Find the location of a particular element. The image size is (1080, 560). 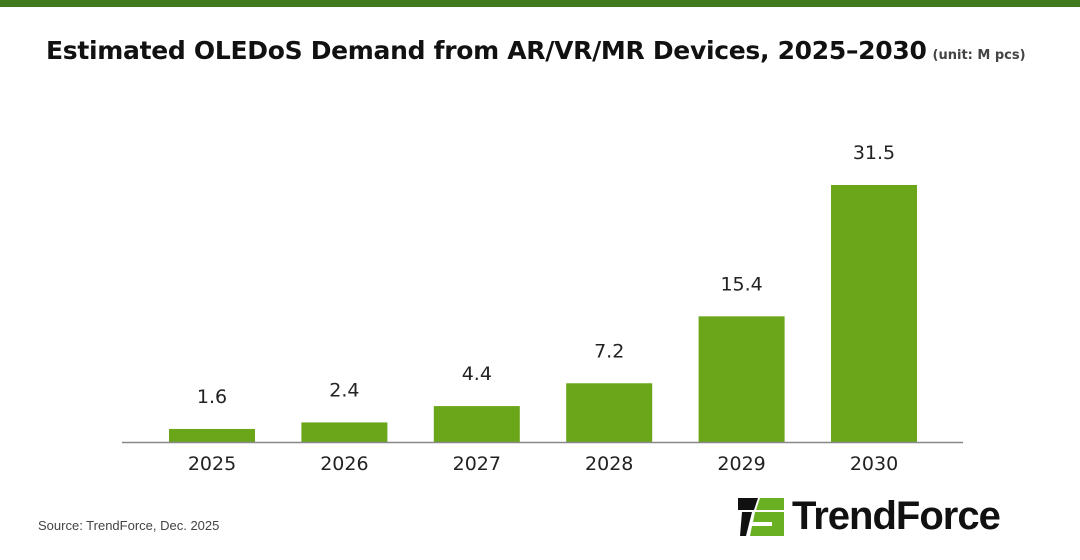

data-label-2030: 31.5 is located at coordinates (874, 153).